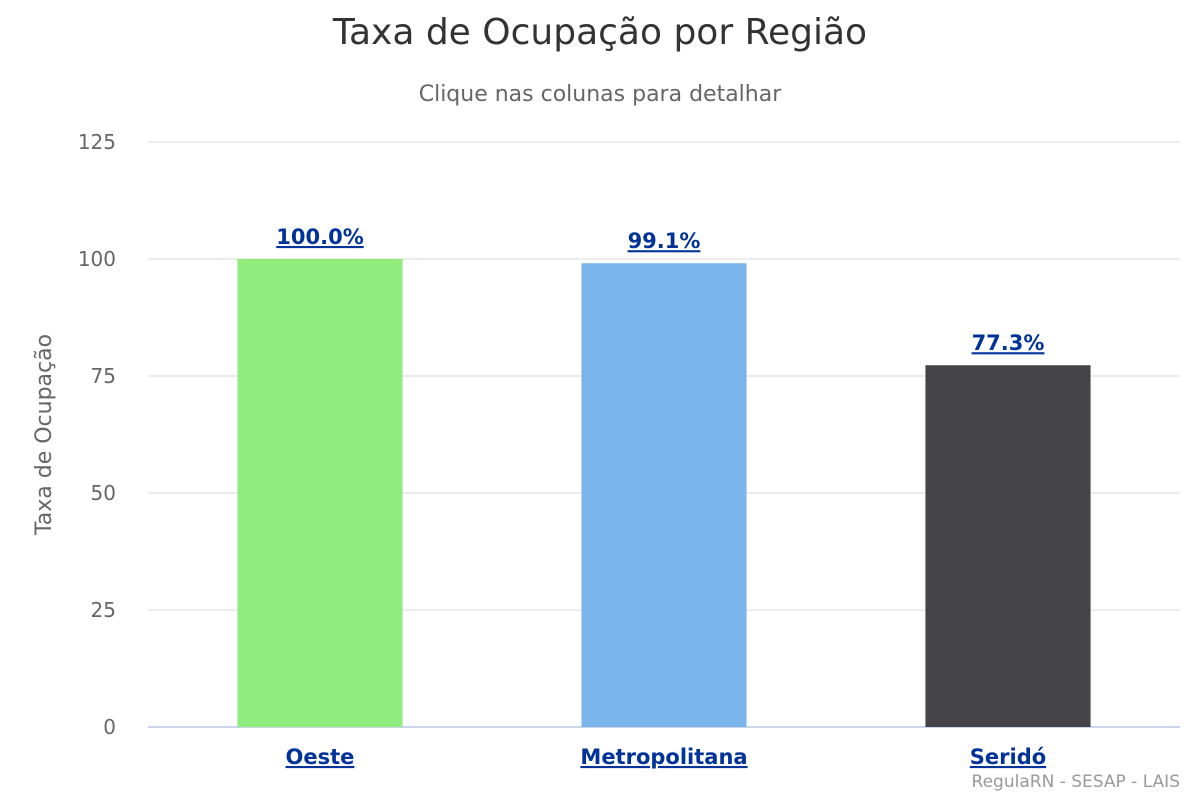  What do you see at coordinates (103, 493) in the screenshot?
I see `y-tick-label: 50` at bounding box center [103, 493].